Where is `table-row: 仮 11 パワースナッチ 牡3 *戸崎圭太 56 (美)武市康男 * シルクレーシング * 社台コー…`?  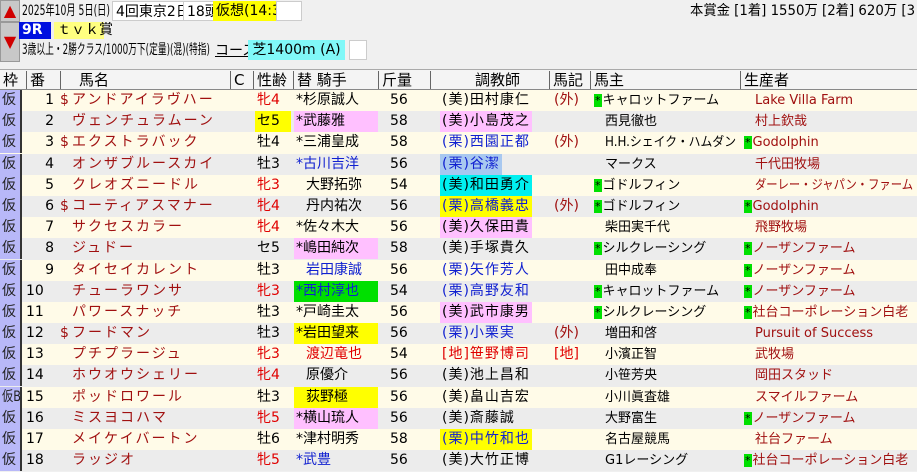 table-row: 仮 11 パワースナッチ 牡3 *戸崎圭太 56 (美)武市康男 * シルクレーシング * 社台コー… is located at coordinates (458, 312).